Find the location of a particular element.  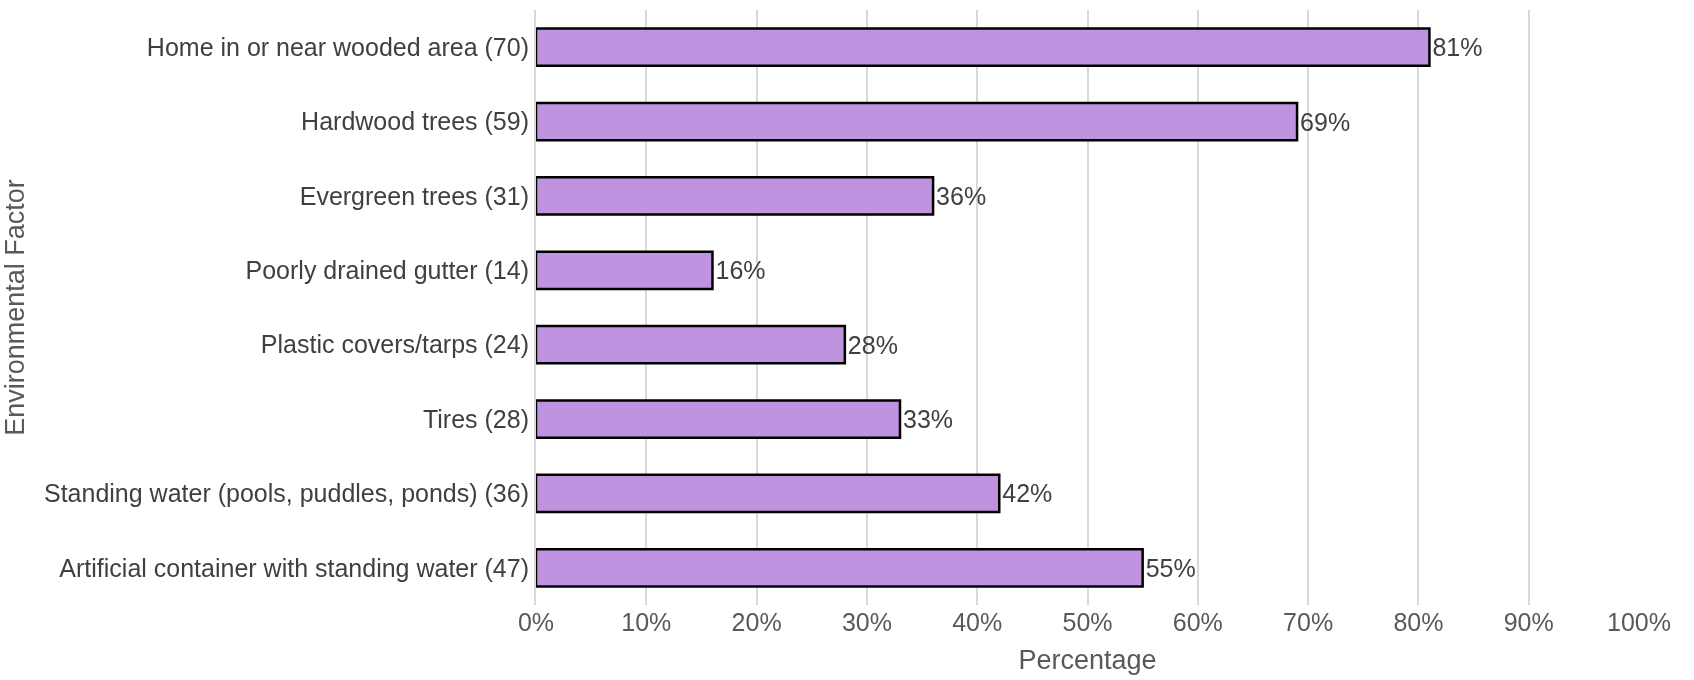

y-tick-label: Home in or near wooded area (70) is located at coordinates (337, 46).